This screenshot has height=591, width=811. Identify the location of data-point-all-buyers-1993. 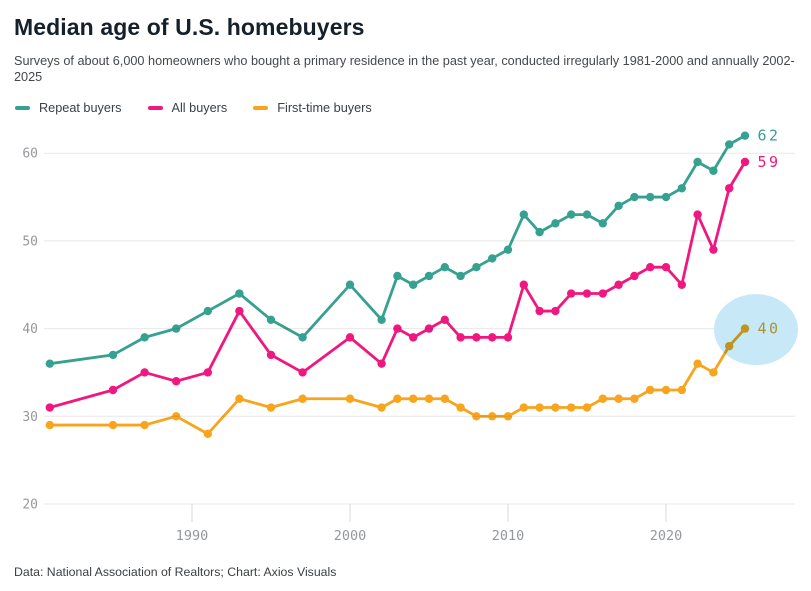
(239, 311).